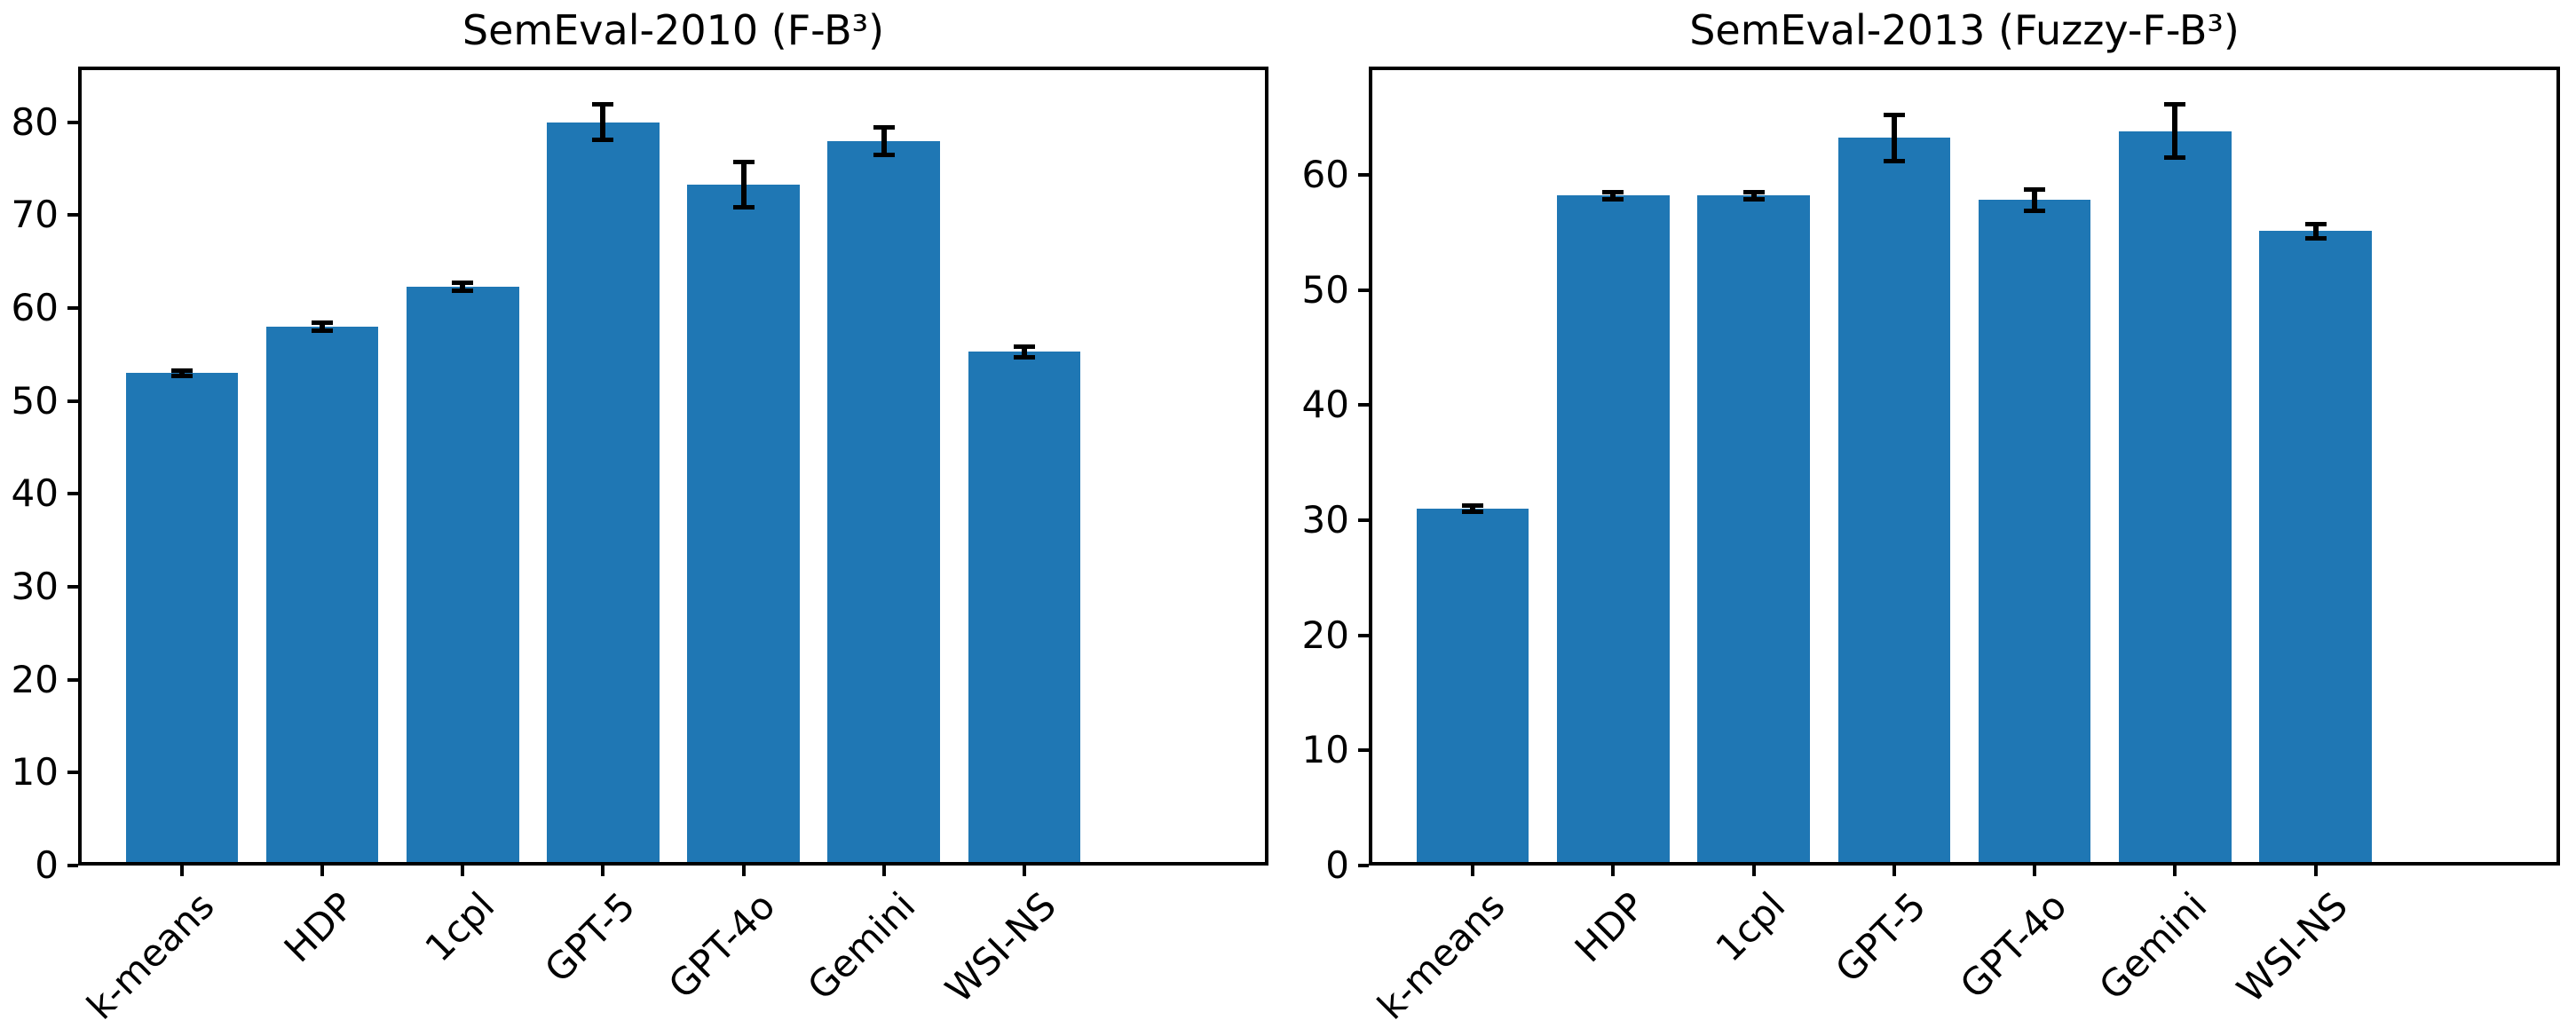 This screenshot has height=1020, width=2576. I want to click on chart-title-semeval-2010: SemEval-2010 (F-B³), so click(673, 30).